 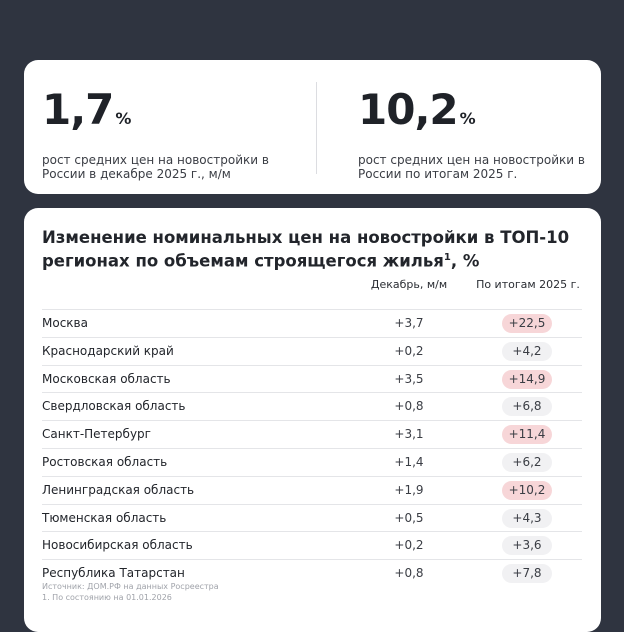 I want to click on stats-divider, so click(x=316, y=128).